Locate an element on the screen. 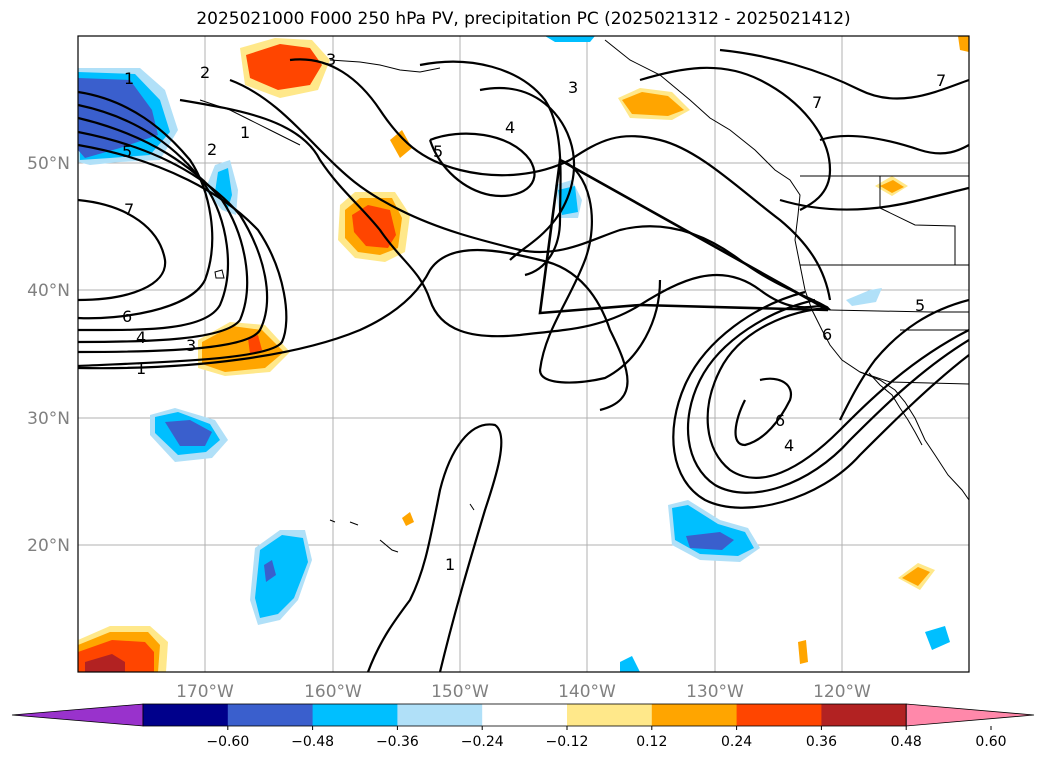  hawaii-islands is located at coordinates (402, 528).